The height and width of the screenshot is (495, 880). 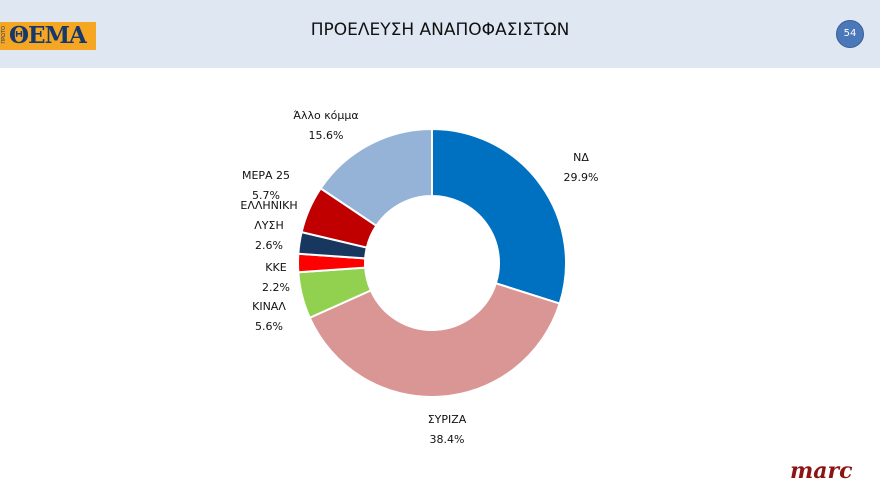 I want to click on publication-logo: ΠΡΩΤΟ ΘΕΜΑ, so click(x=48, y=36).